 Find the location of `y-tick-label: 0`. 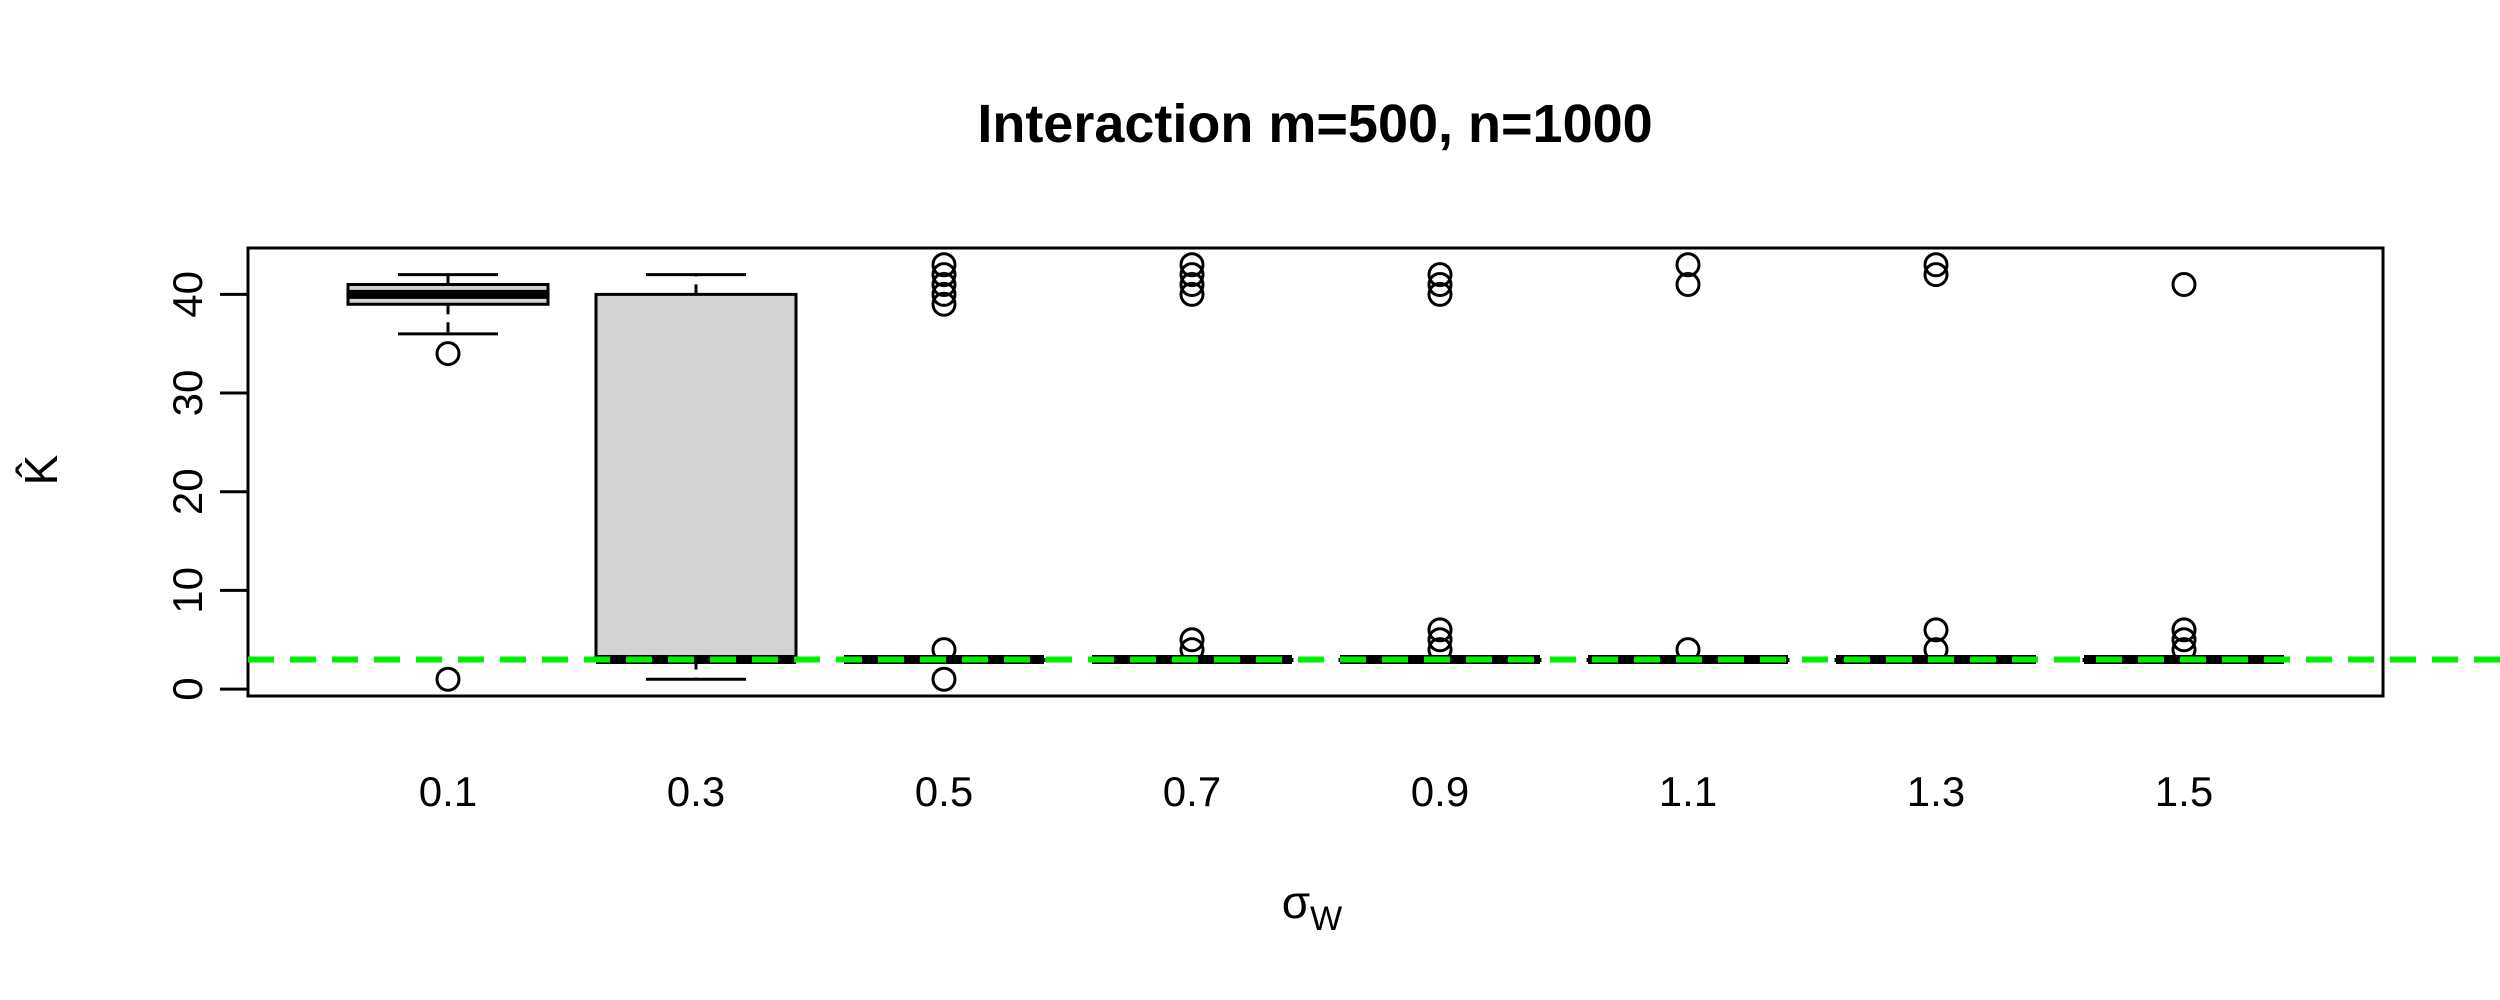

y-tick-label: 0 is located at coordinates (187, 688).